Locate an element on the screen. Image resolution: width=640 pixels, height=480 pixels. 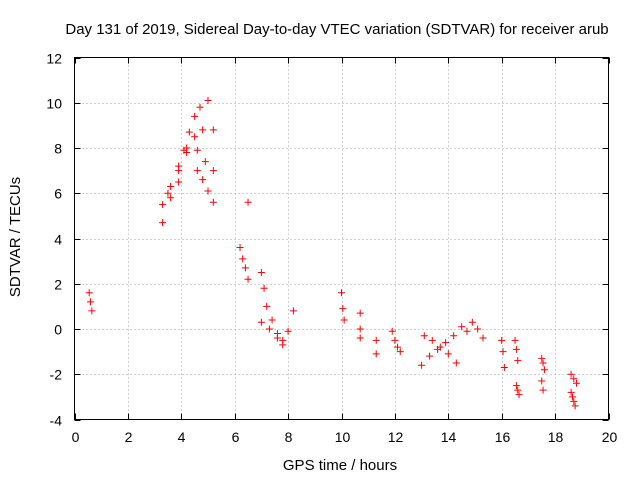
series-arc-6.3h is located at coordinates (244, 263).